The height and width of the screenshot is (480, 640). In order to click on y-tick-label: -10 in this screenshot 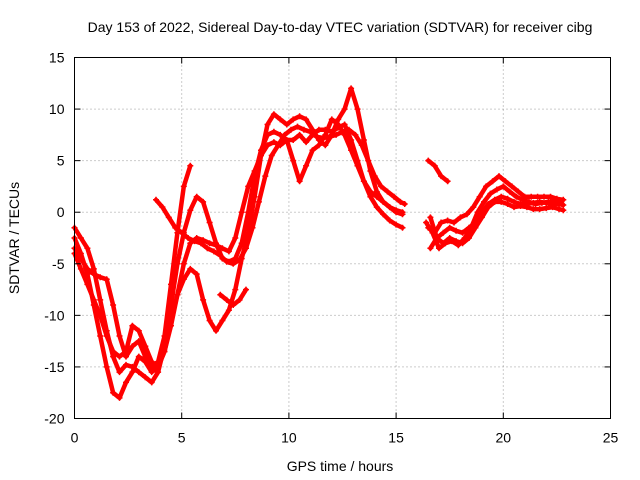, I will do `click(54, 315)`.